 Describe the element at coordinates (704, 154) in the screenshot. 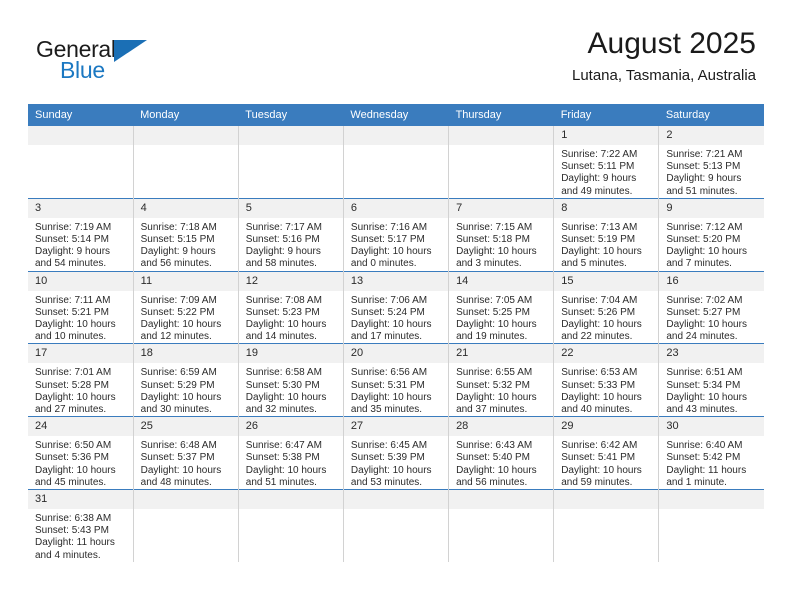

I see `calendar-day-sunrise: Sunrise: 7:21 AM` at that location.